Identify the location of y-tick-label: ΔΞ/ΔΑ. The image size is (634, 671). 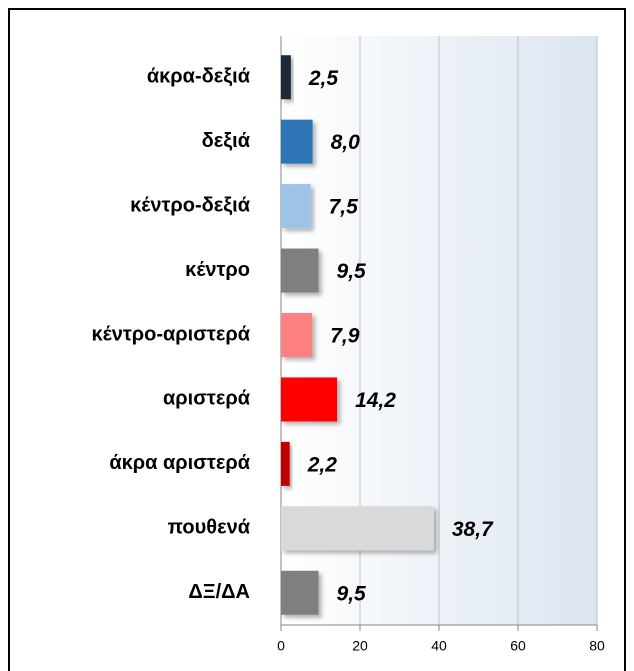
(219, 592).